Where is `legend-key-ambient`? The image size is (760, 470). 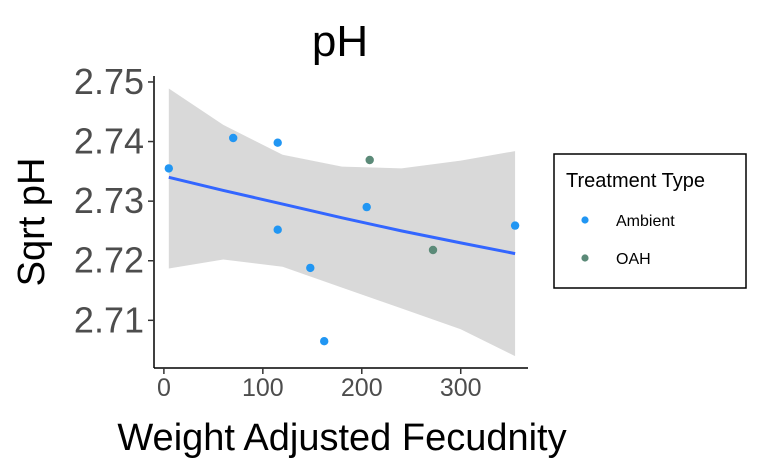 legend-key-ambient is located at coordinates (585, 220).